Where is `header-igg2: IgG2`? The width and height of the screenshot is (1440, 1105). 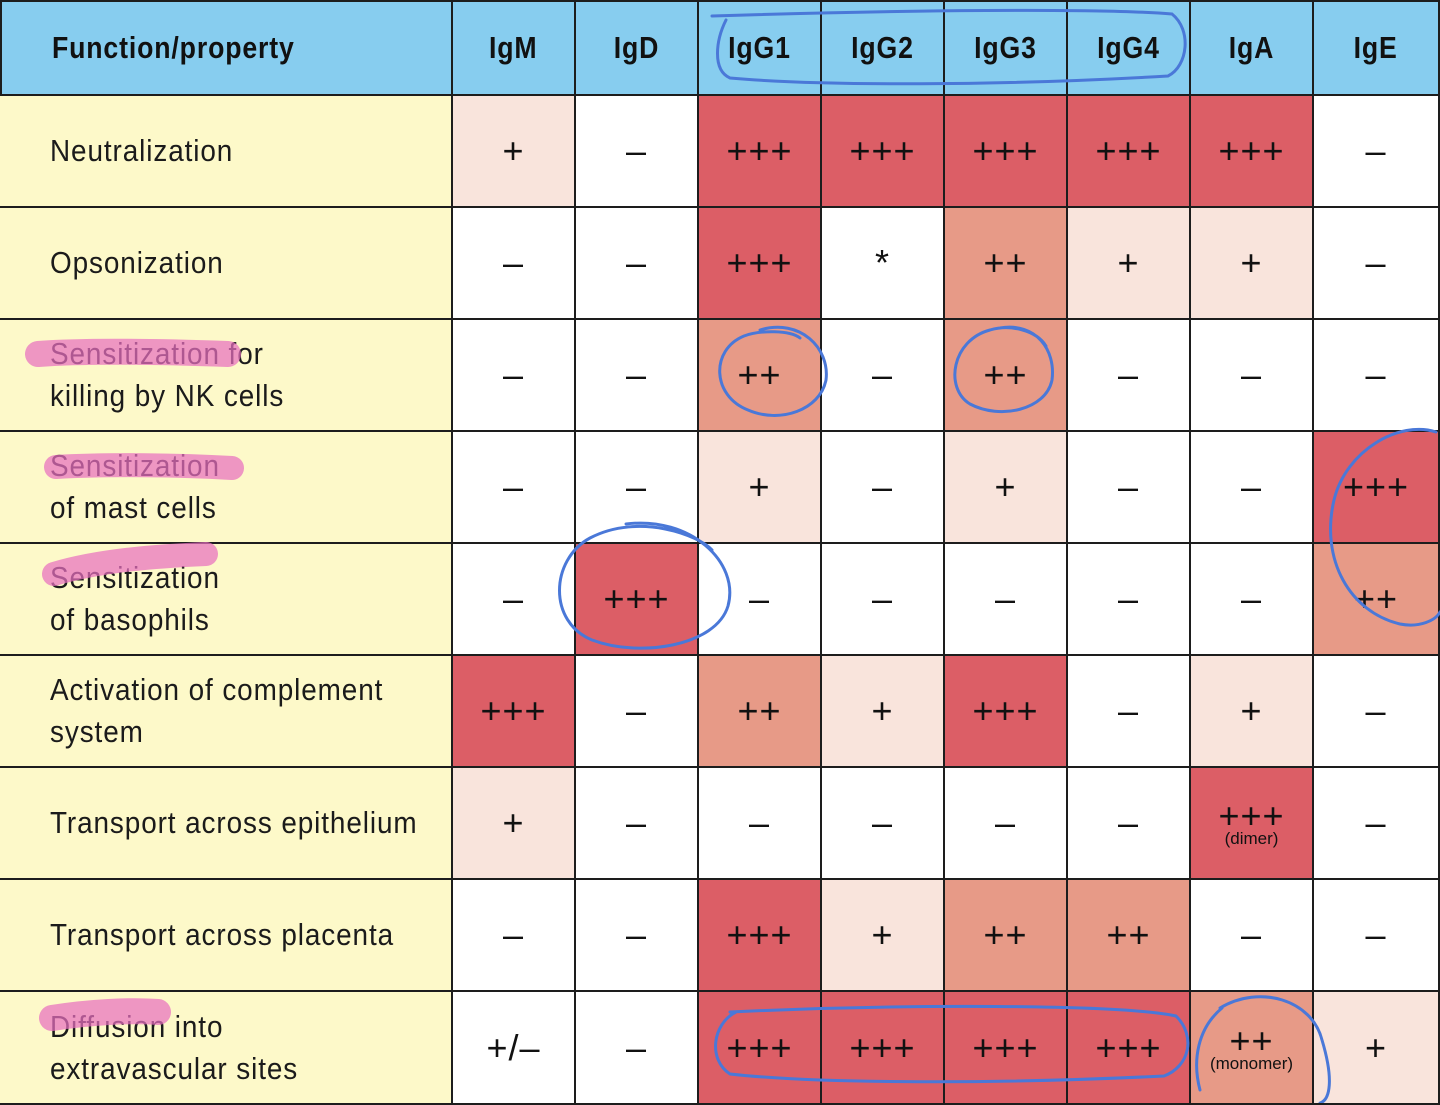 header-igg2: IgG2 is located at coordinates (883, 49).